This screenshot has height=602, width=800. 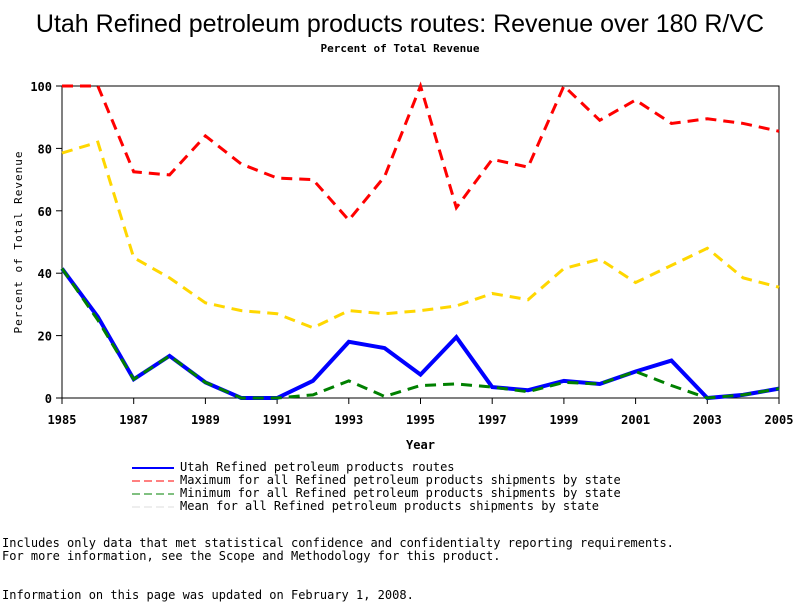 I want to click on legend-label: Utah Refined petroleum products routes, so click(x=317, y=467).